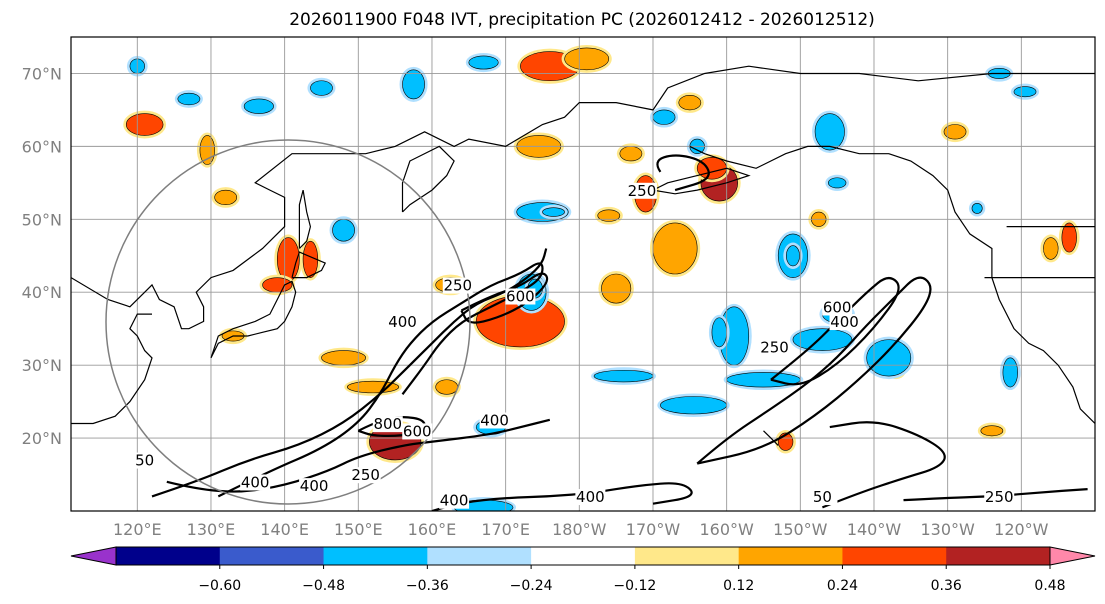  I want to click on colorbar-tick-label-7: 0.36, so click(946, 586).